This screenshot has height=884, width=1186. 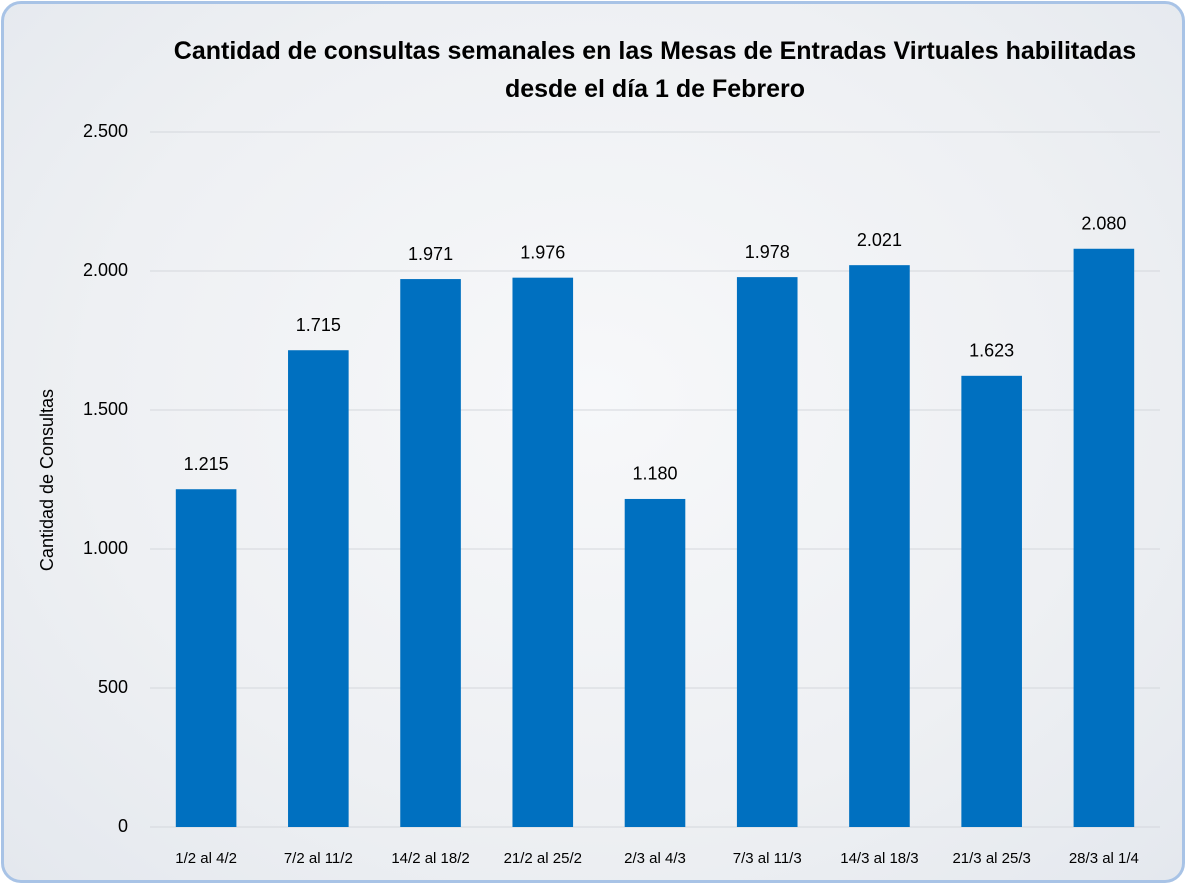 I want to click on y-tick-label: 1.500, so click(x=105, y=409).